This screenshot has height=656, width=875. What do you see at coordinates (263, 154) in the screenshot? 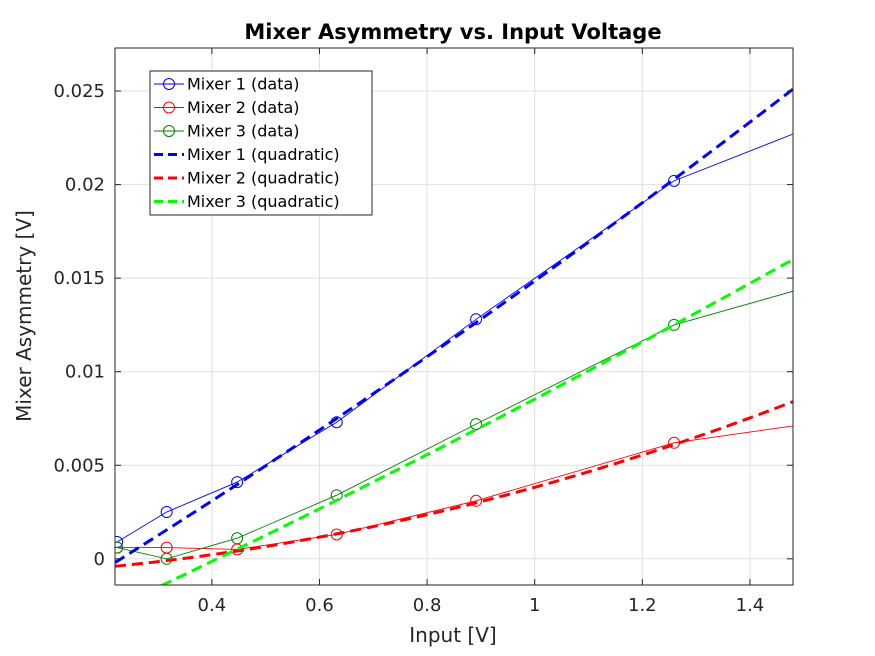
I see `legend-entry-label: Mixer 1 (quadratic)` at bounding box center [263, 154].